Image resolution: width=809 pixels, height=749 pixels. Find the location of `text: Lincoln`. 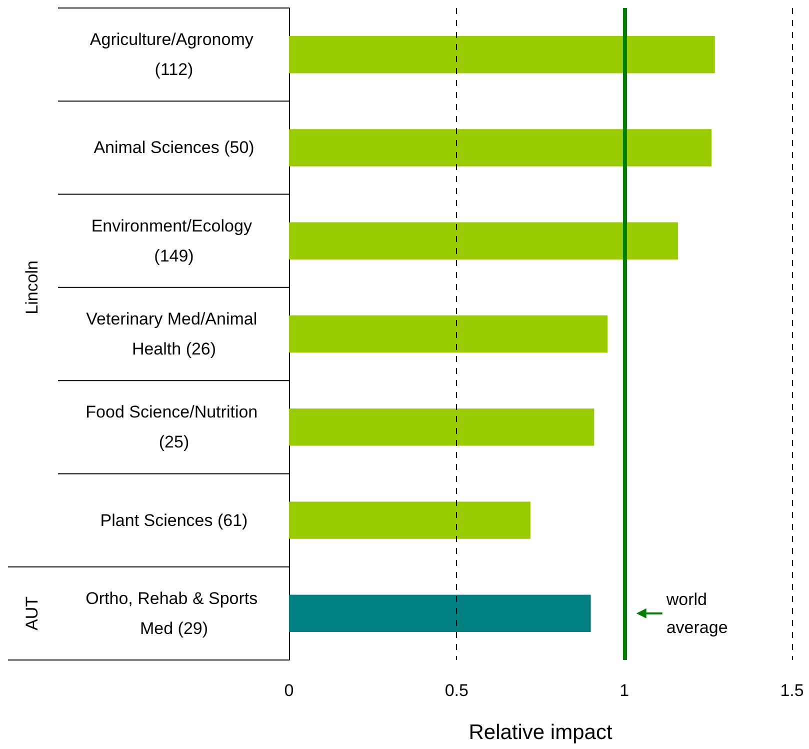

text: Lincoln is located at coordinates (32, 287).